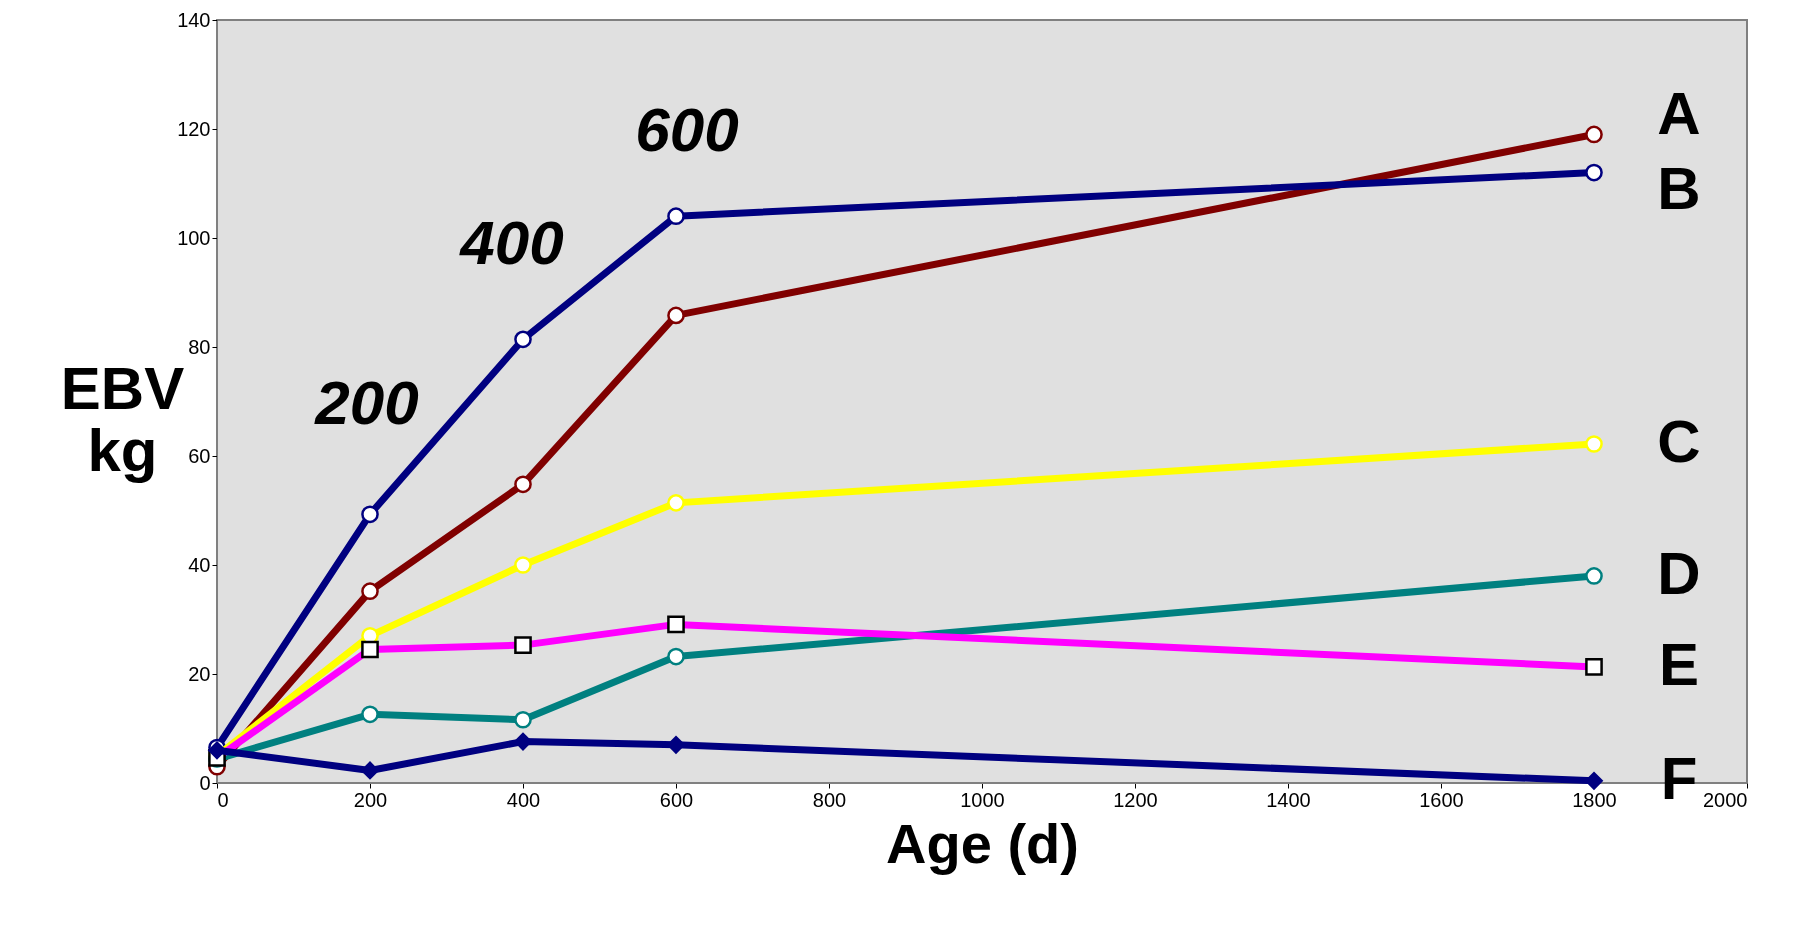 The height and width of the screenshot is (934, 1803). Describe the element at coordinates (982, 843) in the screenshot. I see `x-axis-title: Age (d)` at that location.